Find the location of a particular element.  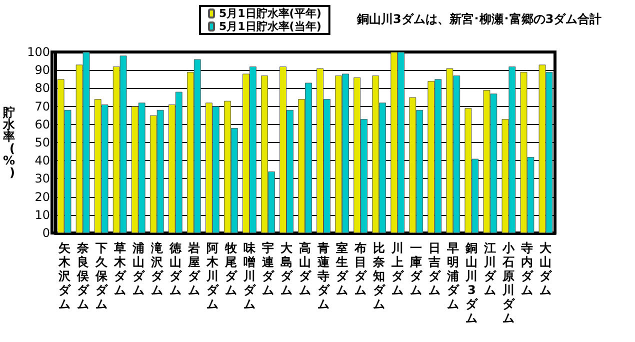

y-tick-label: 60 is located at coordinates (42, 124).